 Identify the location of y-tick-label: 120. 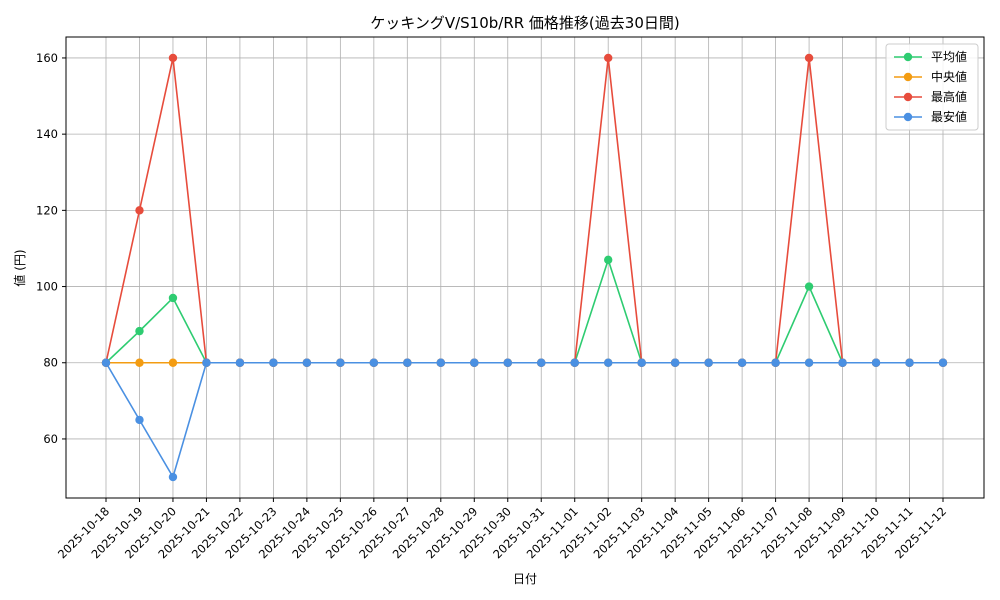
(47, 210).